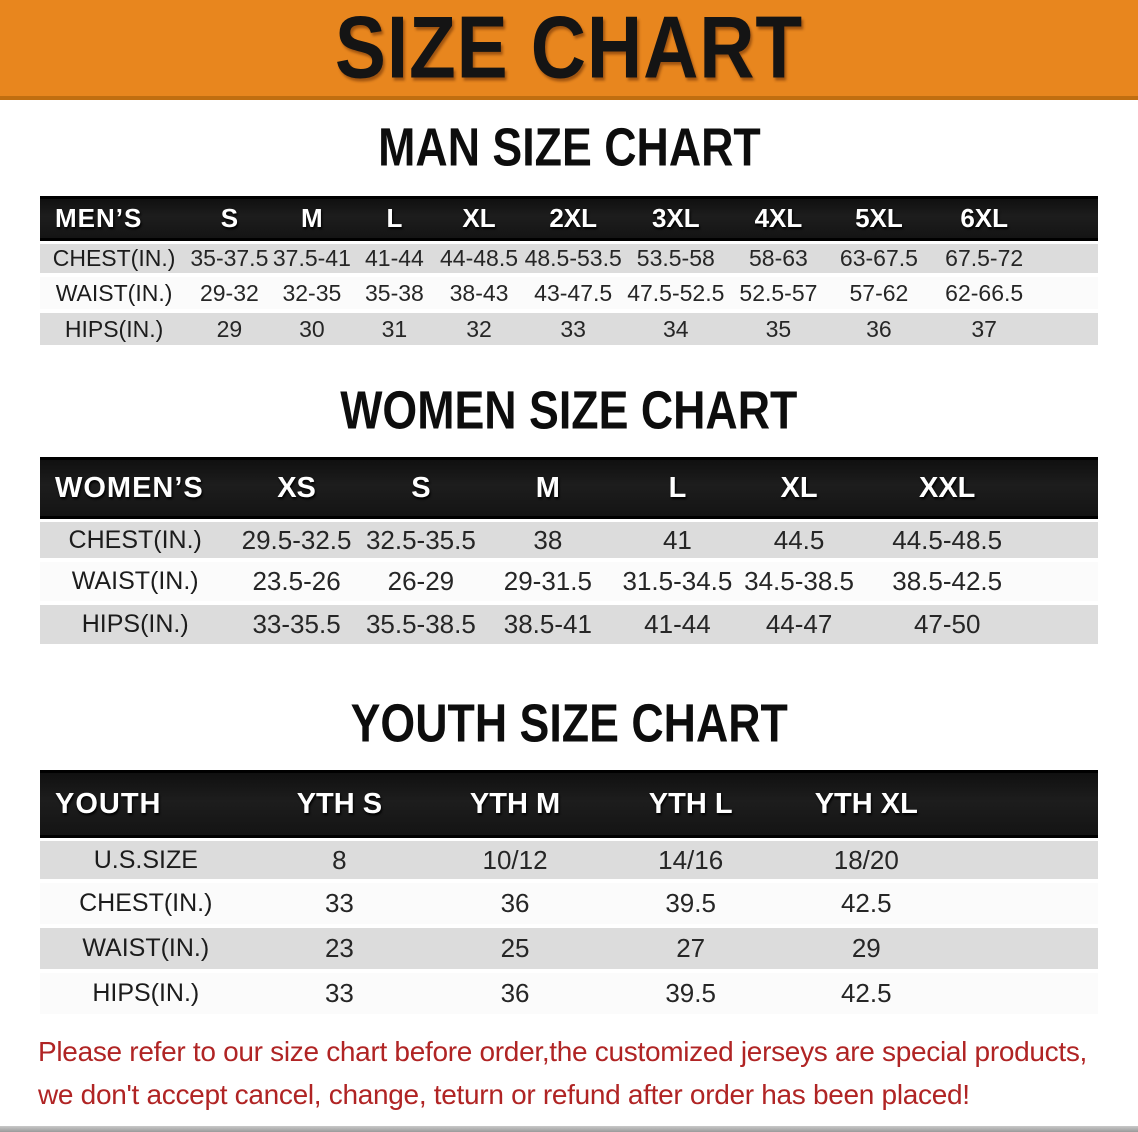  Describe the element at coordinates (339, 860) in the screenshot. I see `size-value-cell: 8` at that location.